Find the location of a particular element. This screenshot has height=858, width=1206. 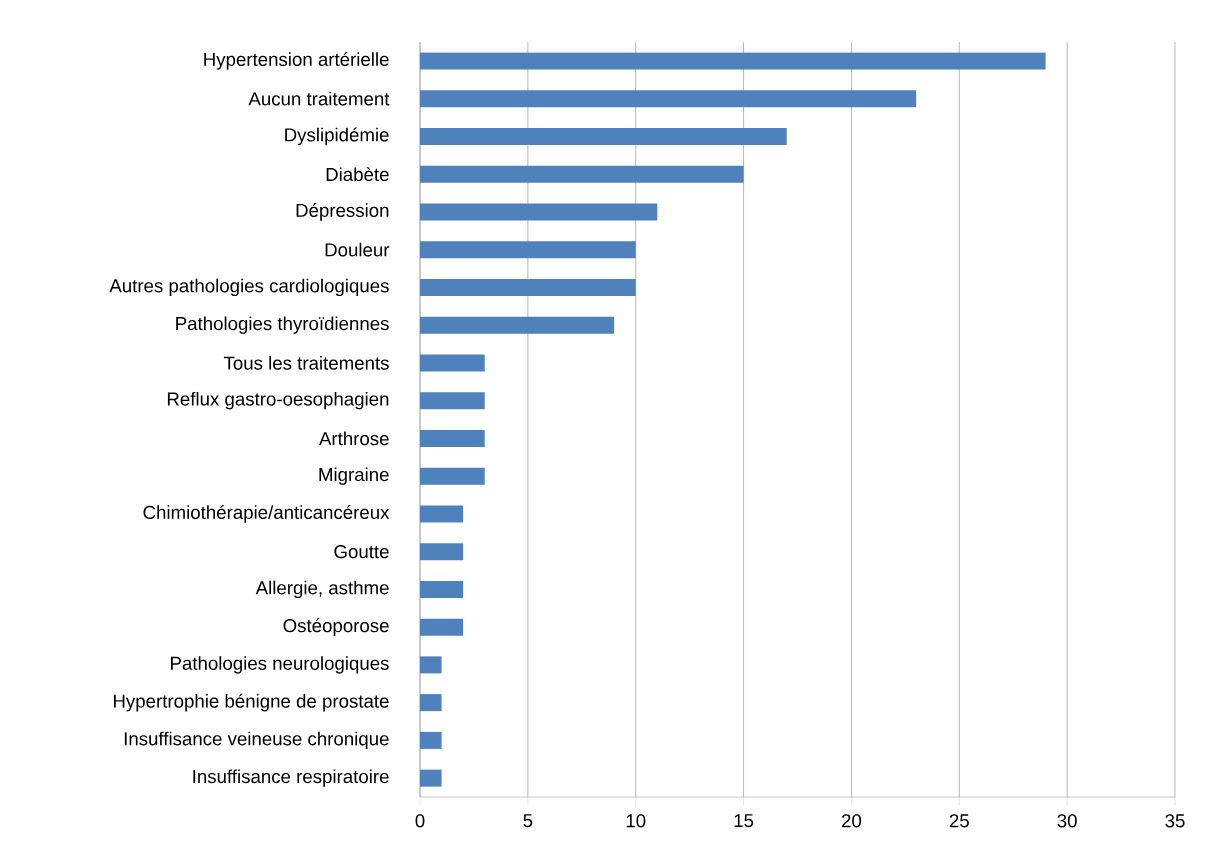

x-tick-label: 35 is located at coordinates (1175, 821).